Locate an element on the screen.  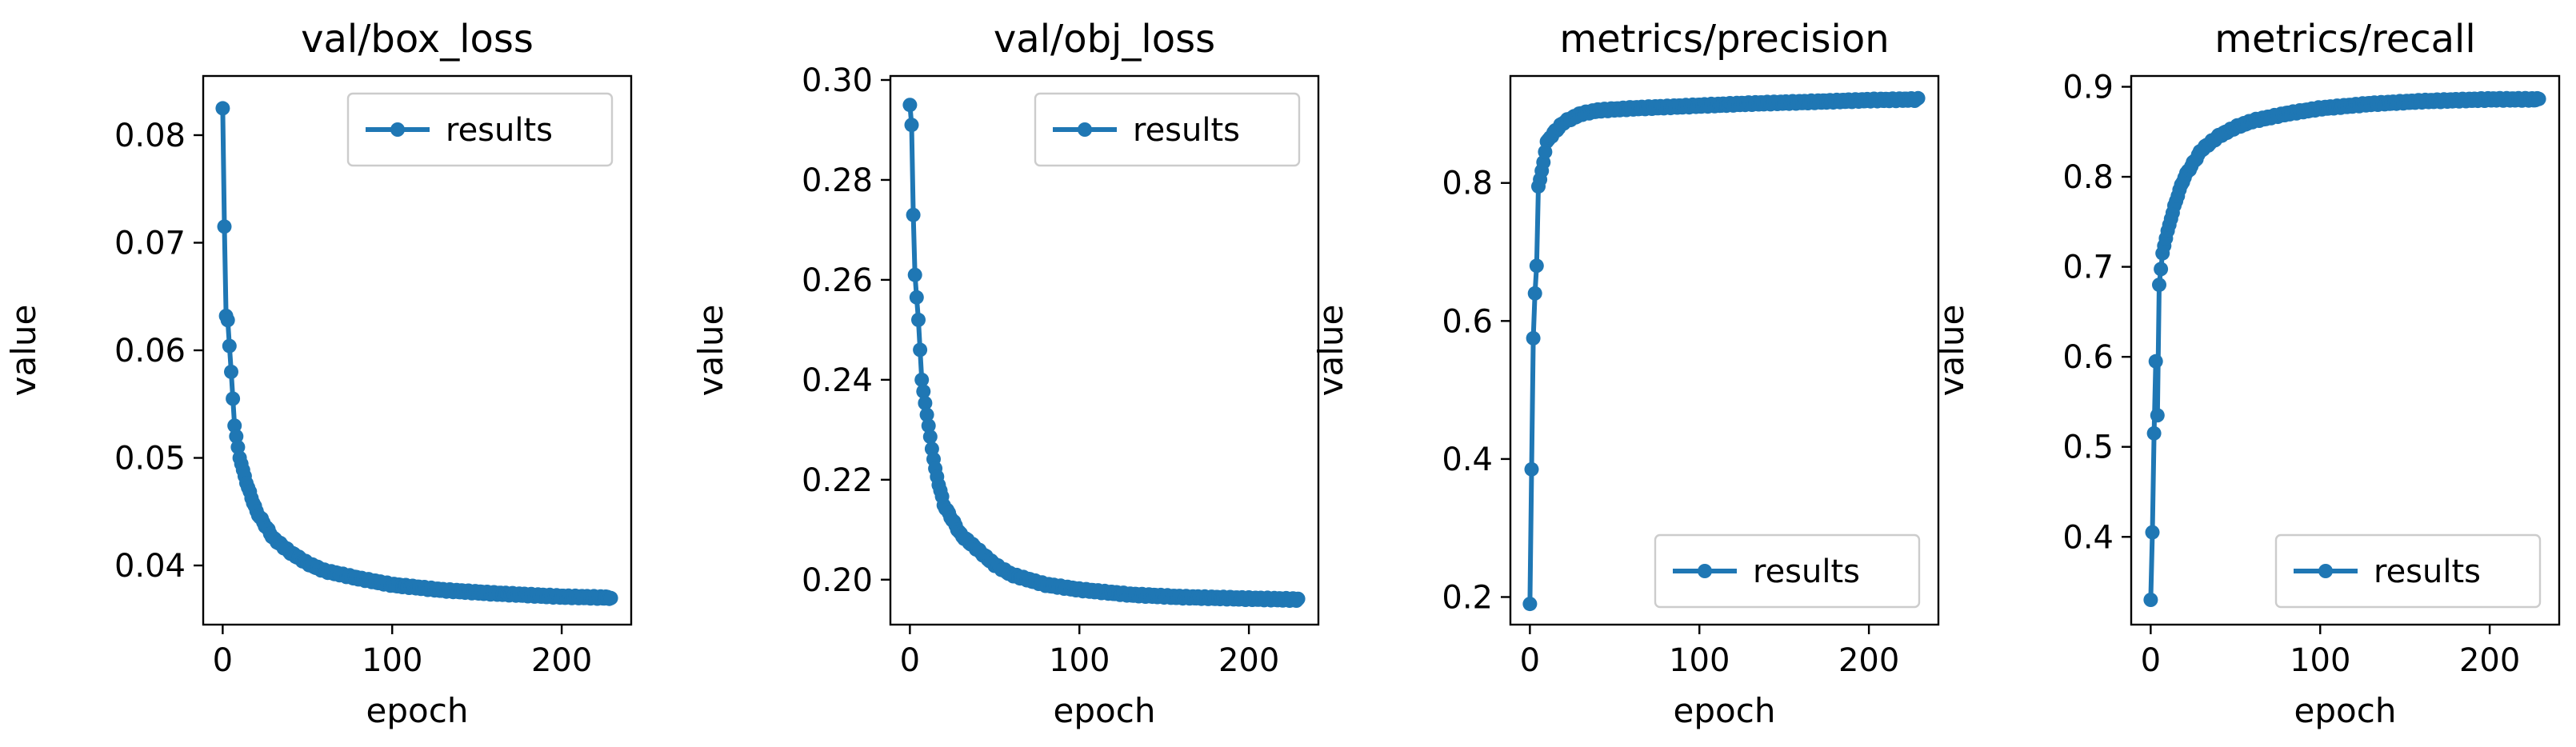
chart-title: val/obj_loss is located at coordinates (1104, 39).